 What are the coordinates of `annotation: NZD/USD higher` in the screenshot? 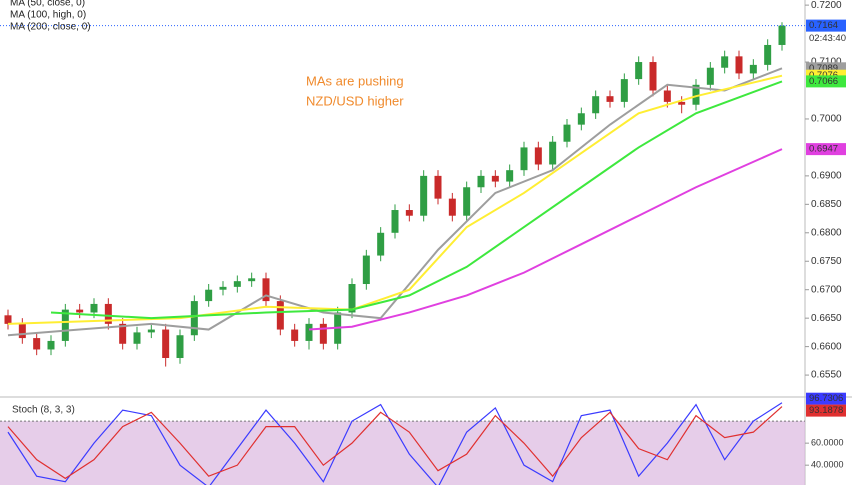 It's located at (355, 100).